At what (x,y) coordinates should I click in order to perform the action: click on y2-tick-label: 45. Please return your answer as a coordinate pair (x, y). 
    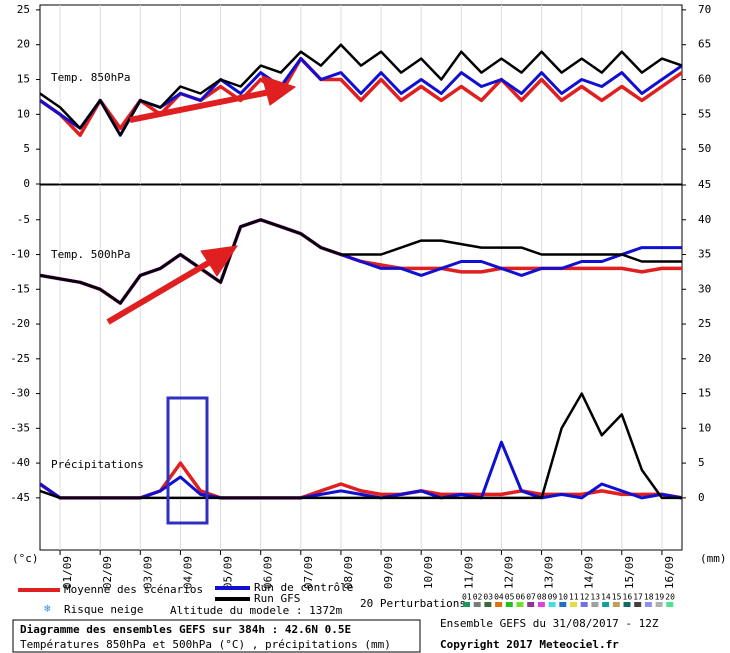
    Looking at the image, I should click on (704, 184).